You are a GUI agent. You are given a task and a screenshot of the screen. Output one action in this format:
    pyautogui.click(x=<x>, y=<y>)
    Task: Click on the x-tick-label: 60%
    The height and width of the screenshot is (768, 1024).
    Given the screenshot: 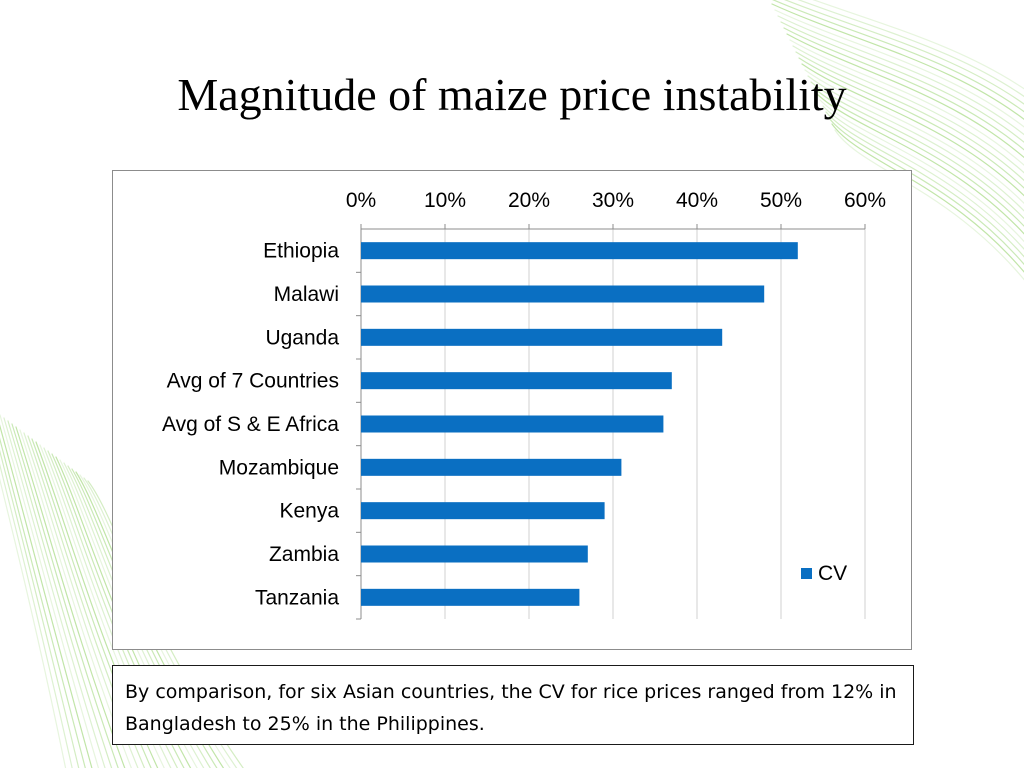 What is the action you would take?
    pyautogui.click(x=865, y=200)
    